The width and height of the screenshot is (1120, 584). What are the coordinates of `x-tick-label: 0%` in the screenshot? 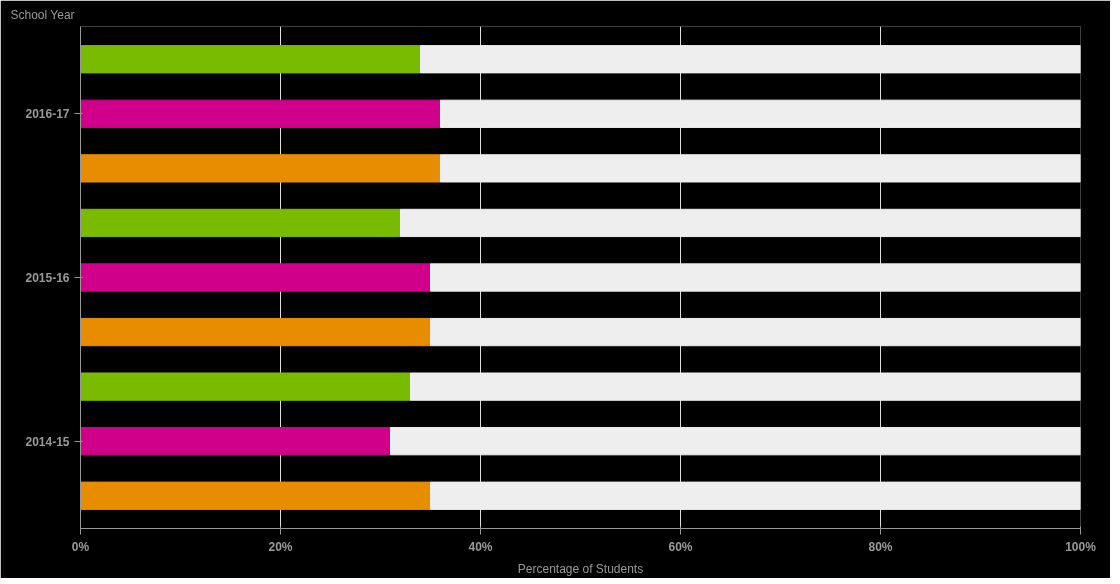 It's located at (80, 546).